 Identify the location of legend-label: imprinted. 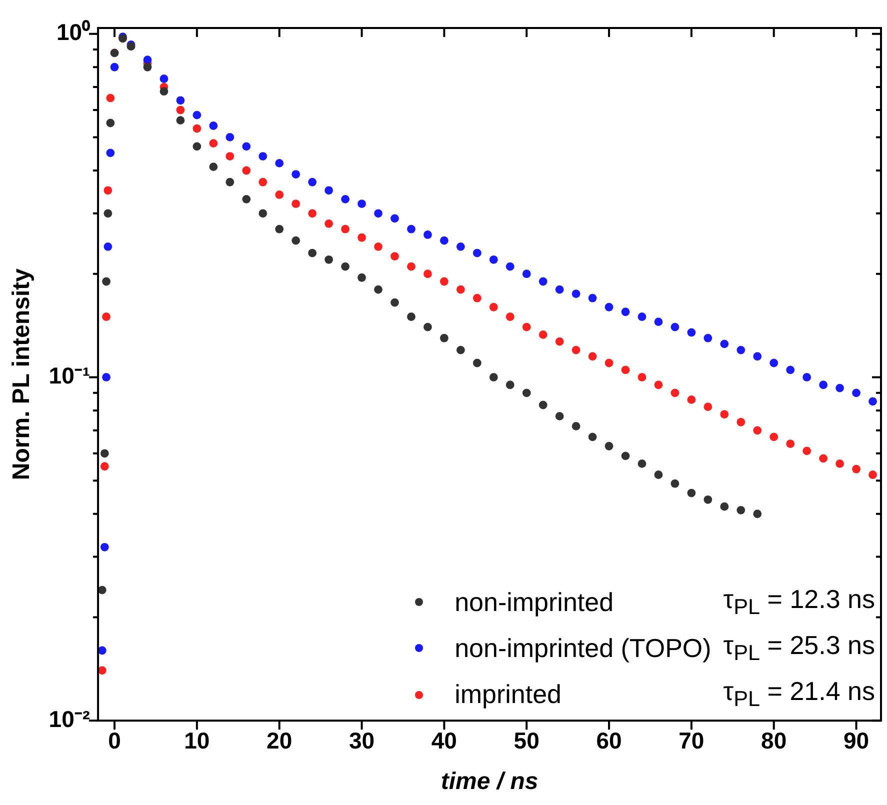
(508, 694).